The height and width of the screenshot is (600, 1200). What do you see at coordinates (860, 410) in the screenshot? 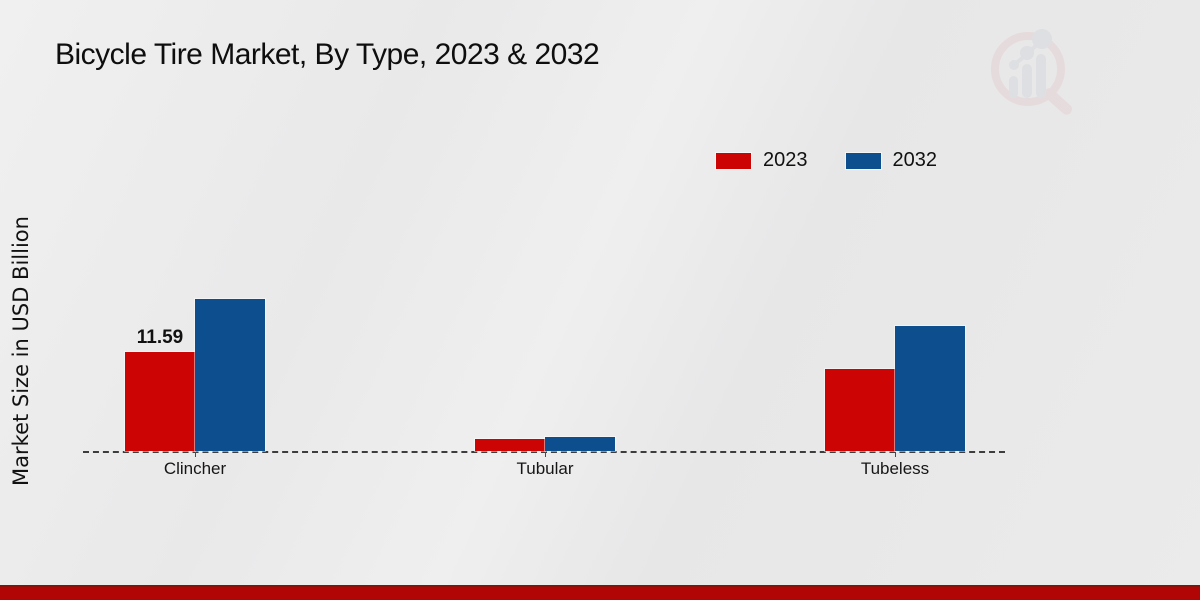
I see `bar-2023-tubeless` at bounding box center [860, 410].